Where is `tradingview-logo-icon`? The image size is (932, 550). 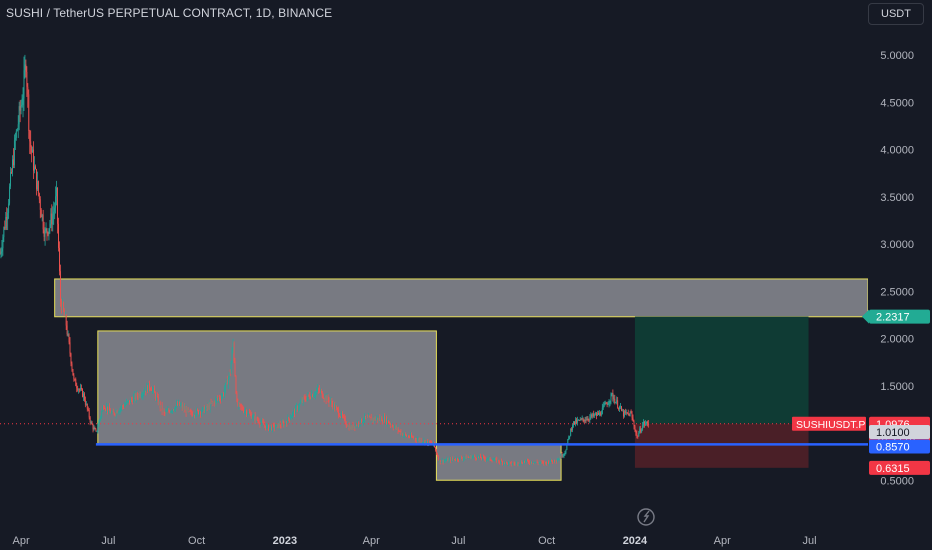
tradingview-logo-icon is located at coordinates (646, 517).